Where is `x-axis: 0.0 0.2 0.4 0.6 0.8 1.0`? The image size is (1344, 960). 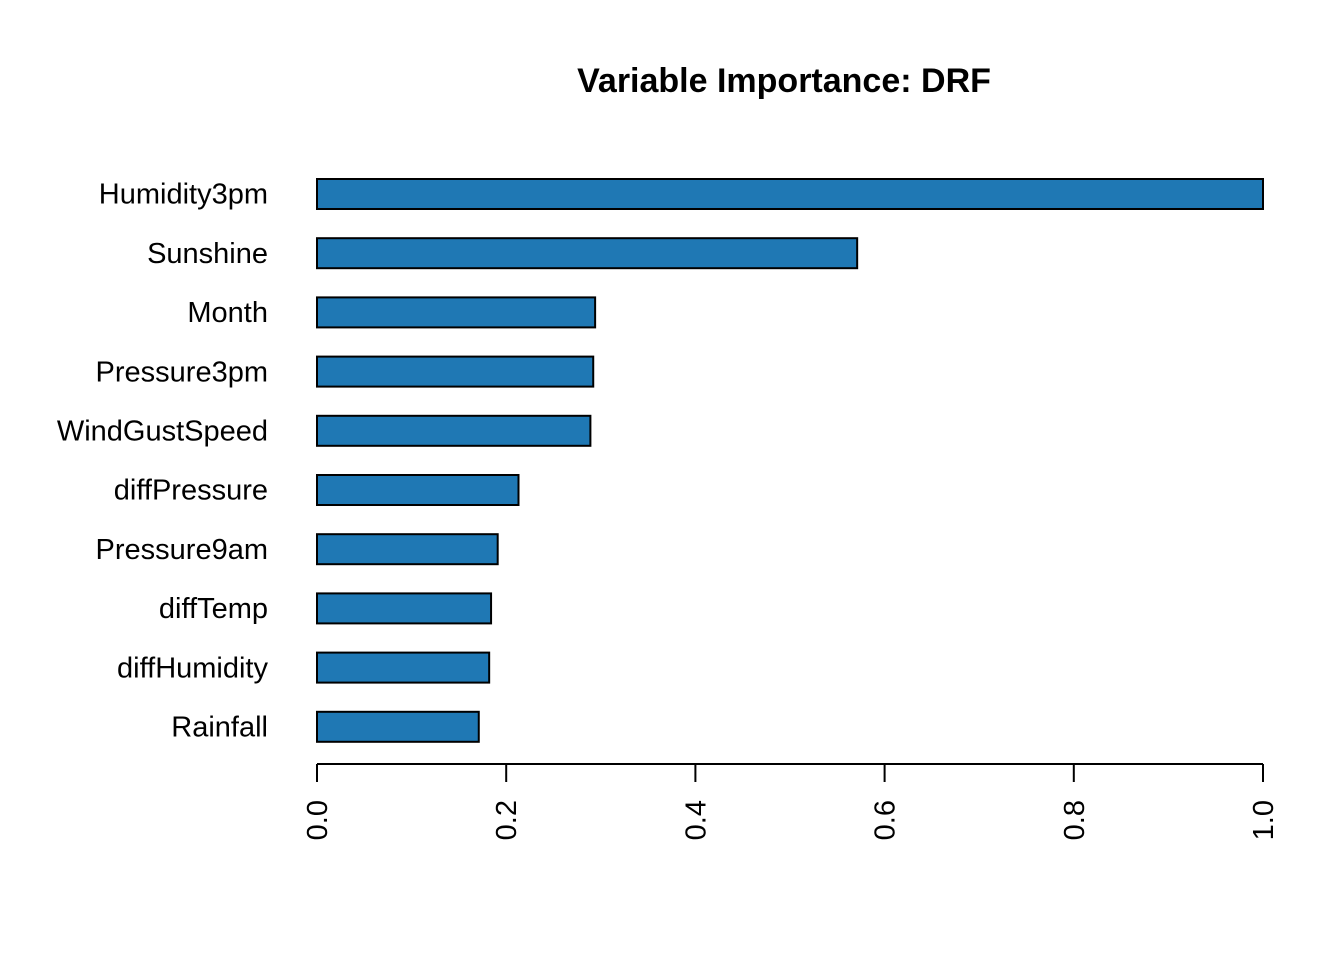
x-axis: 0.0 0.2 0.4 0.6 0.8 1.0 is located at coordinates (791, 801).